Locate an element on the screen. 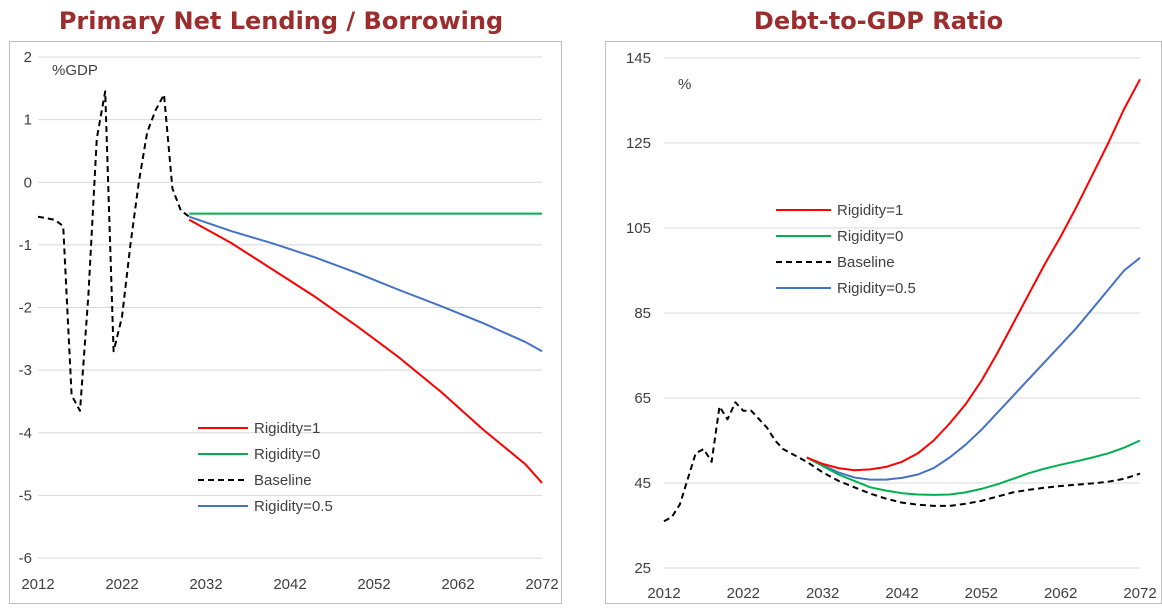  y-axis-unit-label: % is located at coordinates (684, 84).